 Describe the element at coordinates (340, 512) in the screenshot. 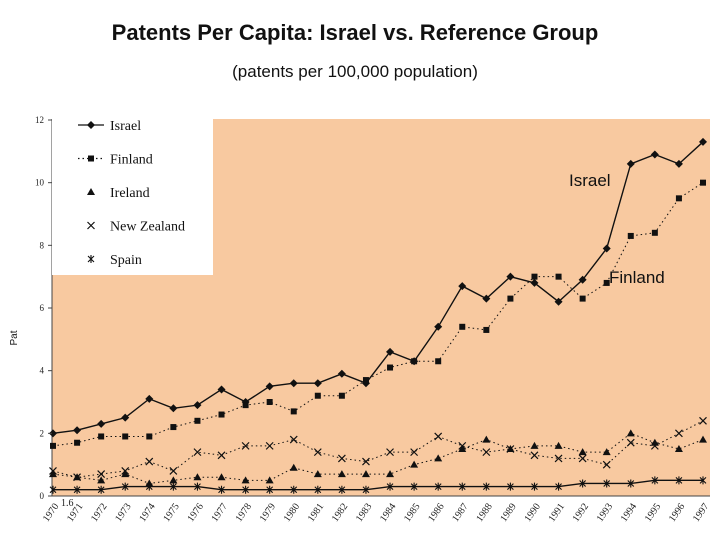

I see `x-tick-label: 1982` at that location.